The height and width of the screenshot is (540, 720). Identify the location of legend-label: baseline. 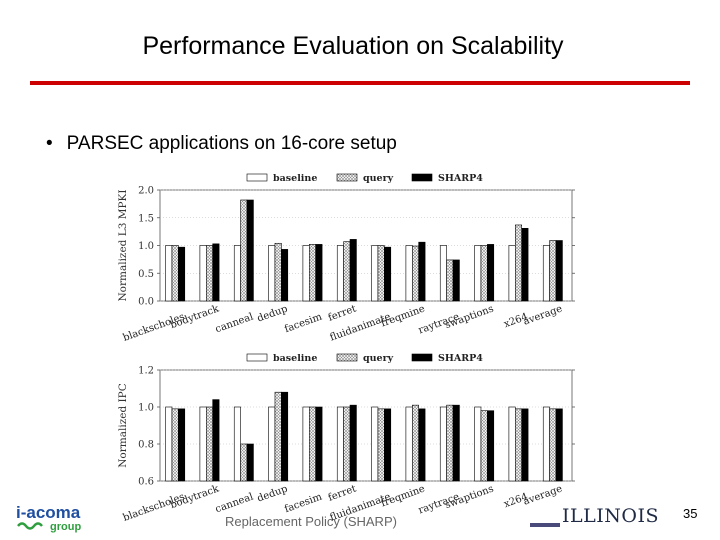
(295, 178).